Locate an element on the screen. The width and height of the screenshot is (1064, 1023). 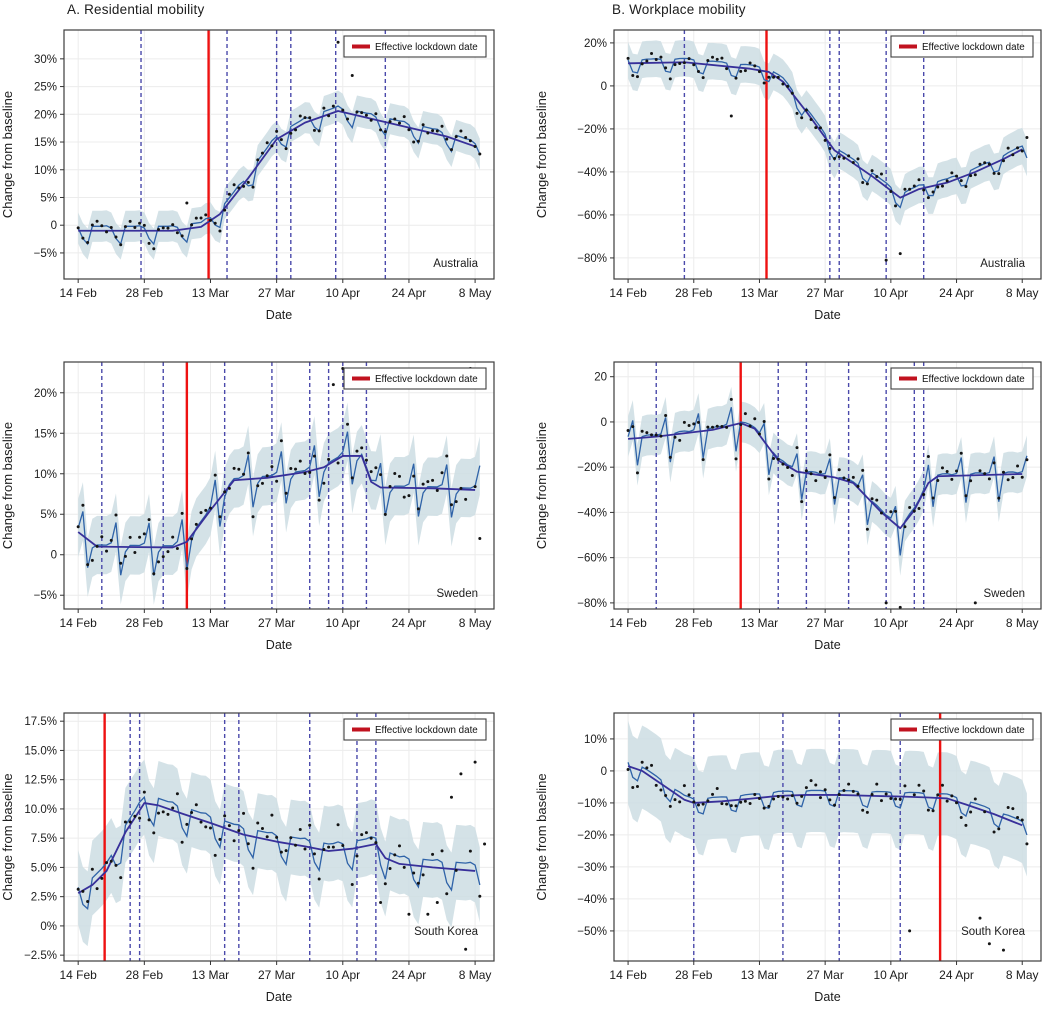
x-tick-label: 28 Feb is located at coordinates (145, 623).